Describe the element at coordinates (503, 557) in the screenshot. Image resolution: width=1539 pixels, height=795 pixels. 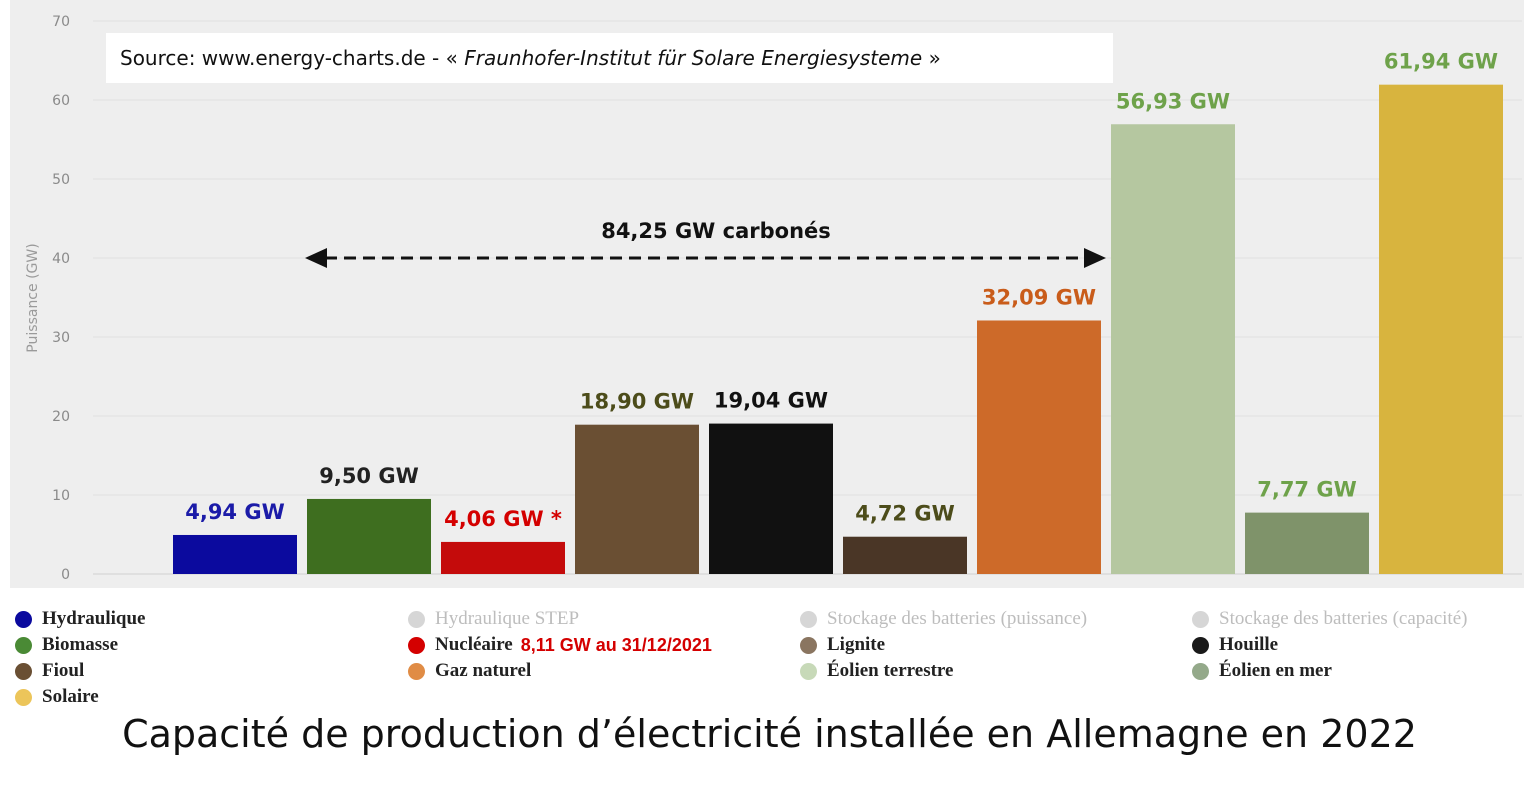
I see `bar-nucl-aire` at that location.